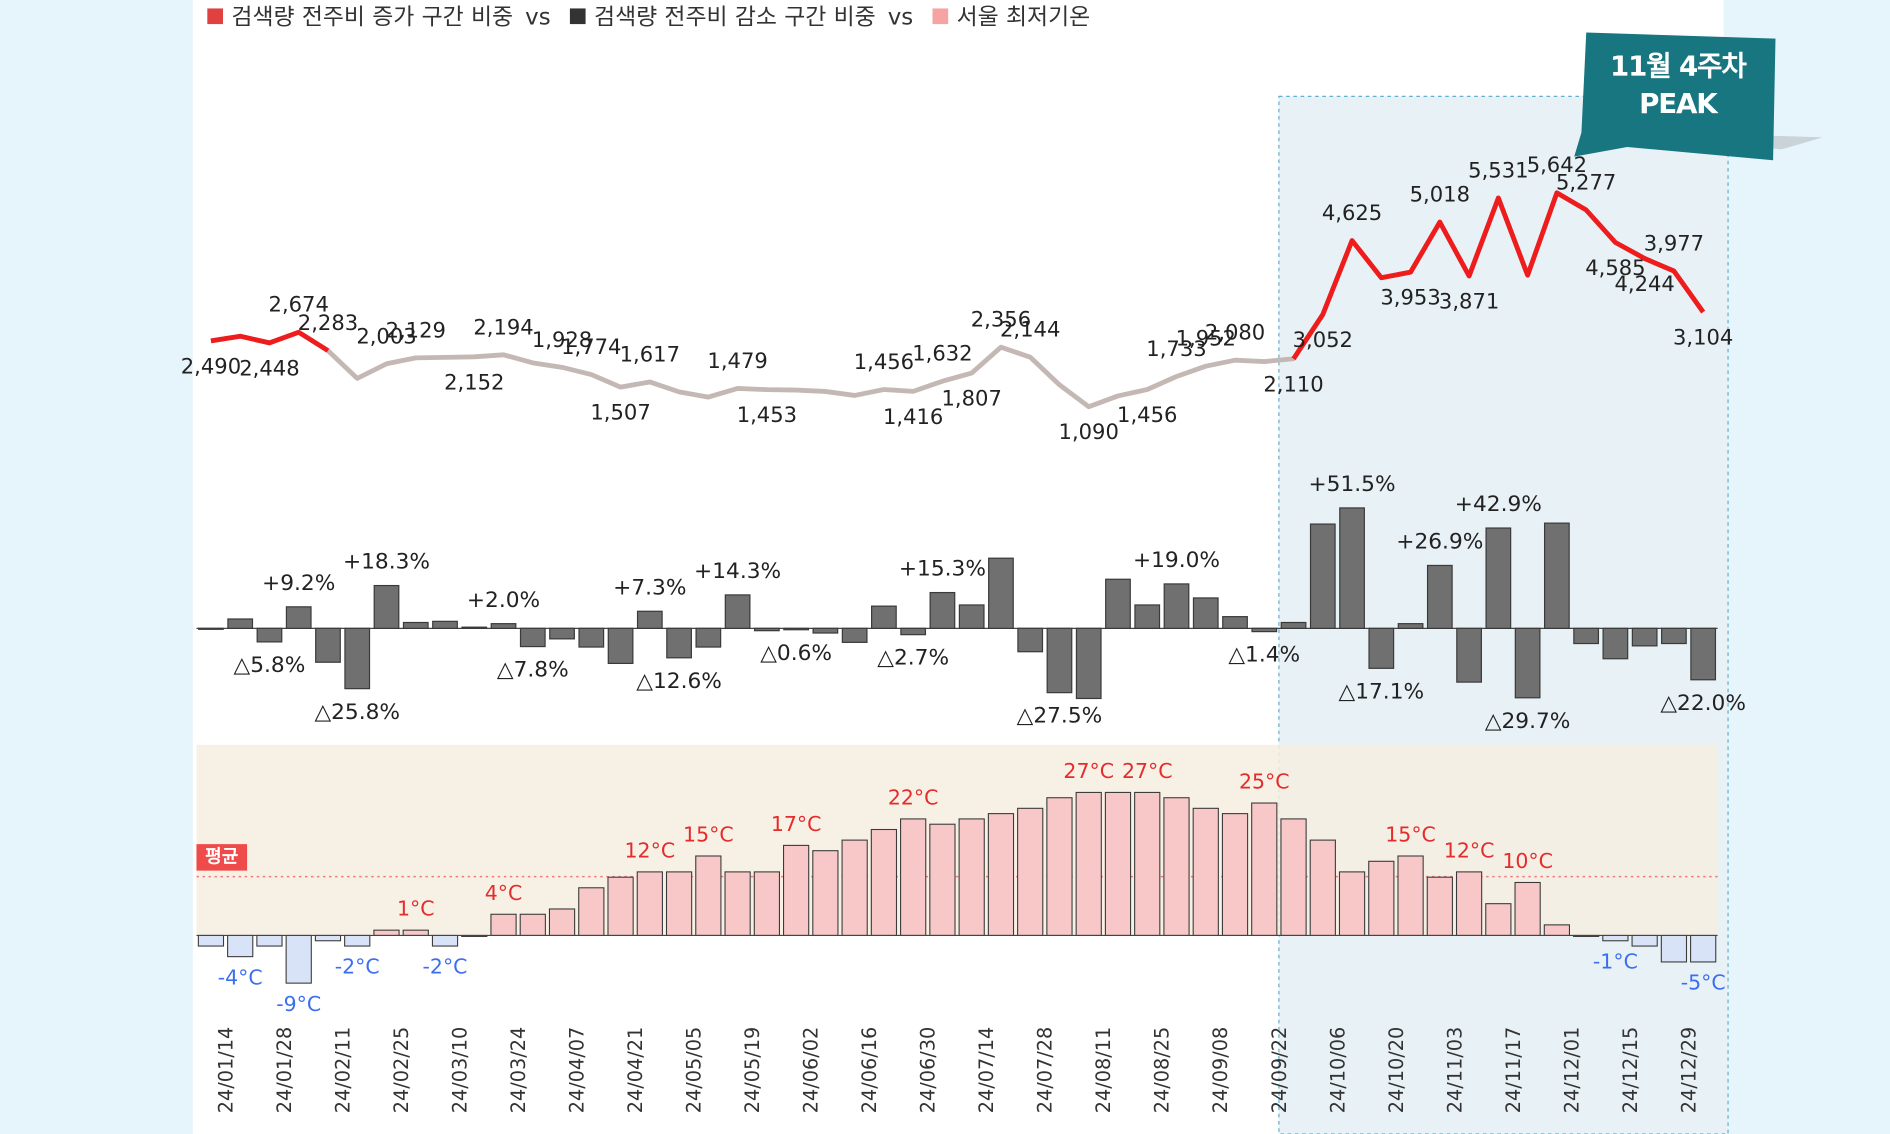 The width and height of the screenshot is (1890, 1134). Describe the element at coordinates (1498, 504) in the screenshot. I see `bar-value-label: +42.9%` at that location.